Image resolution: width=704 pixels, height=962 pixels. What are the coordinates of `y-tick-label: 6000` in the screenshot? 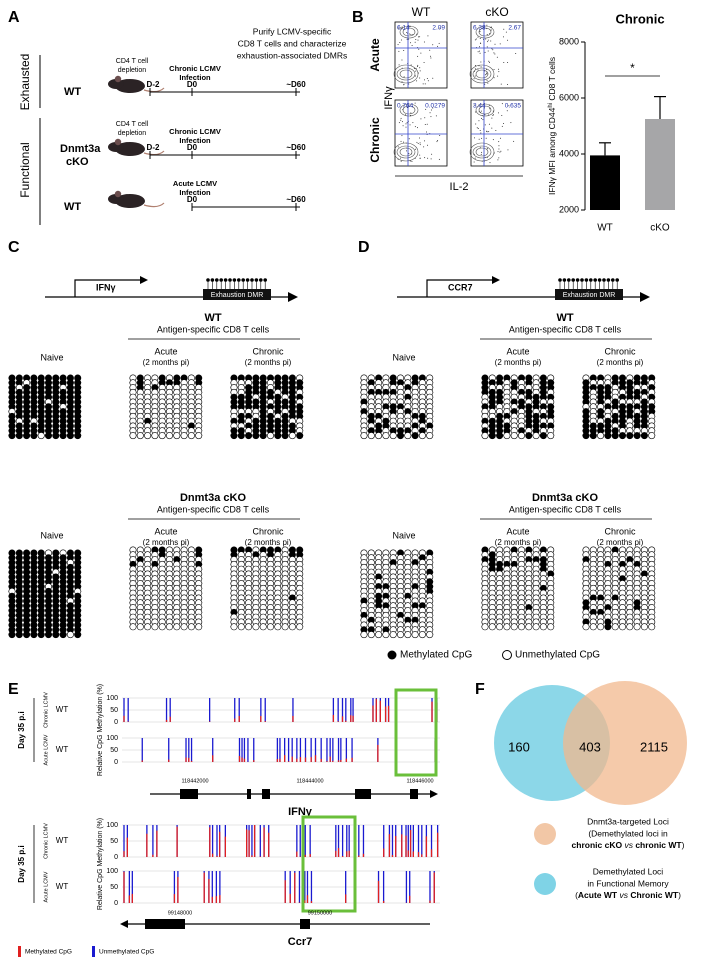 It's located at (569, 97).